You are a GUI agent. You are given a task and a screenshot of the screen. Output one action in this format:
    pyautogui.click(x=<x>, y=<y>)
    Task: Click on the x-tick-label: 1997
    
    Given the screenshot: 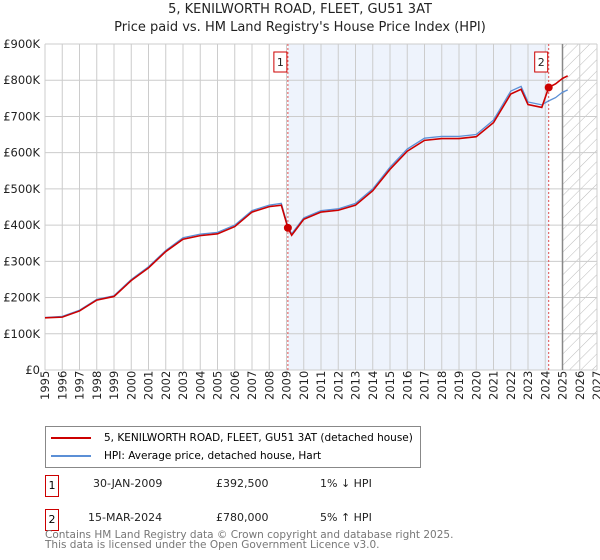 What is the action you would take?
    pyautogui.click(x=80, y=385)
    